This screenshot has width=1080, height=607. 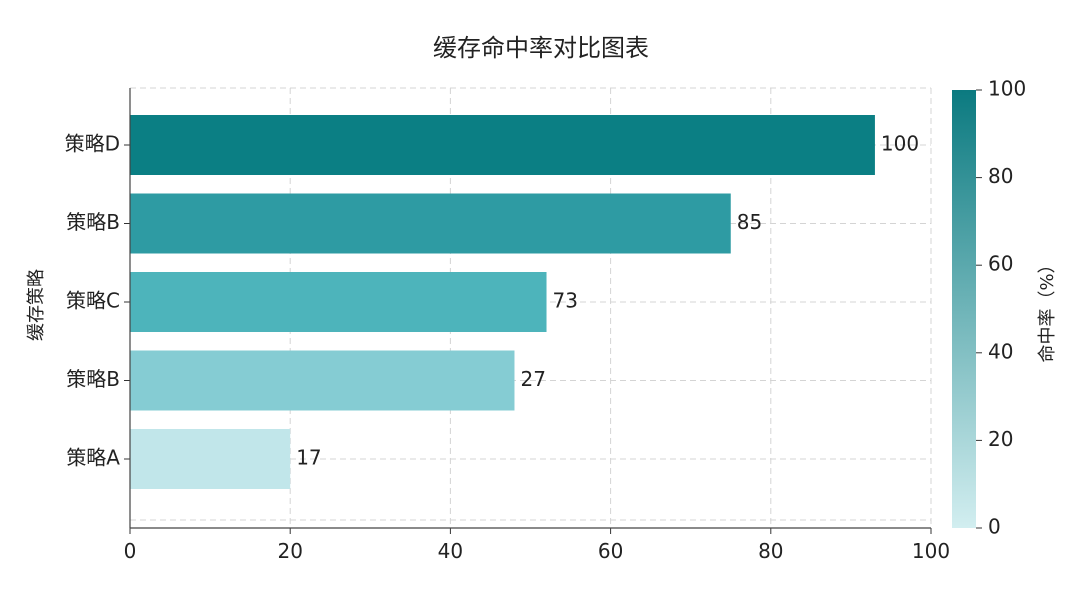 What do you see at coordinates (610, 551) in the screenshot?
I see `x-tick-label: 60` at bounding box center [610, 551].